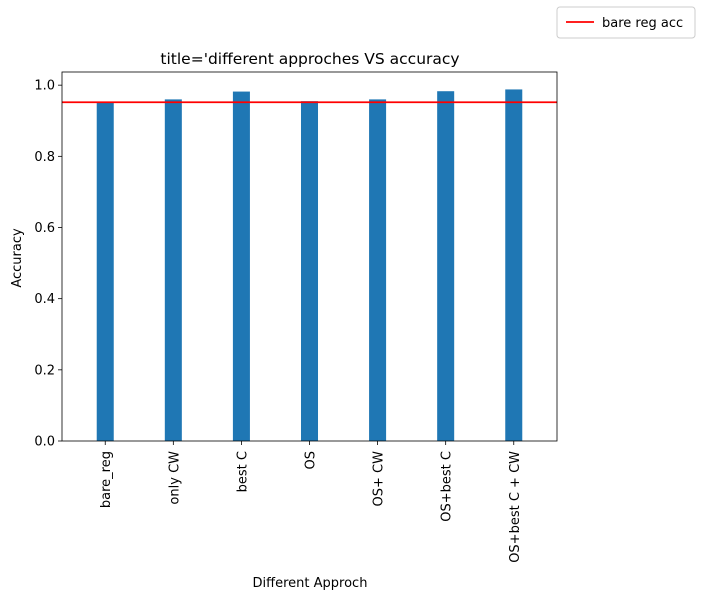 This screenshot has height=600, width=704. What do you see at coordinates (379, 479) in the screenshot?
I see `x-tick-label-4: OS+ CW` at bounding box center [379, 479].